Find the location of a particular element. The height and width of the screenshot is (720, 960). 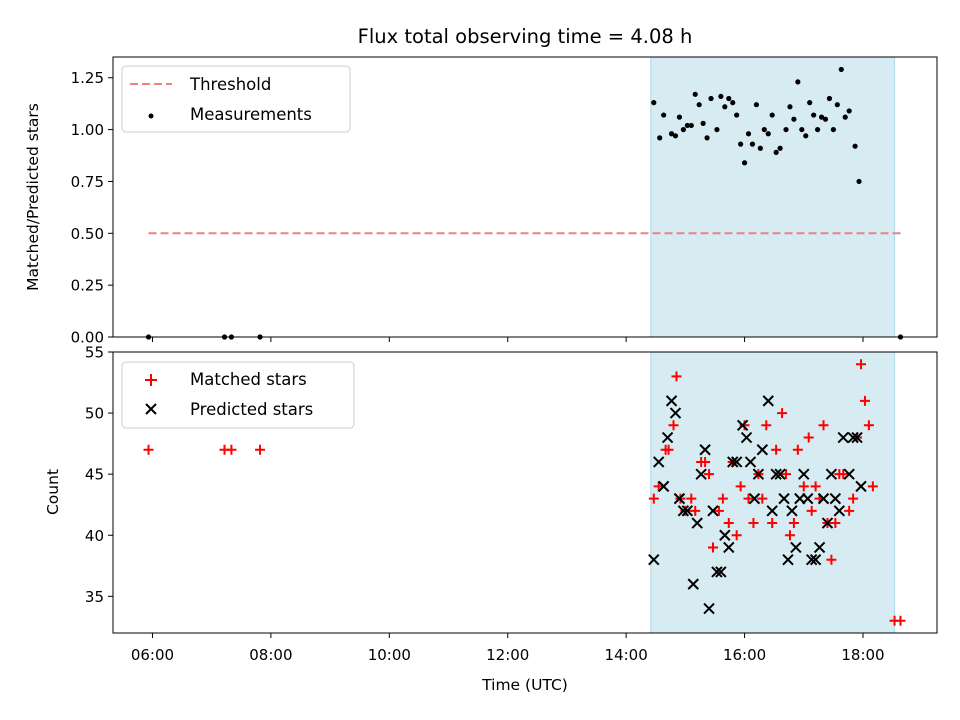

bottom-legend: Matched stars Predicted stars is located at coordinates (238, 395).